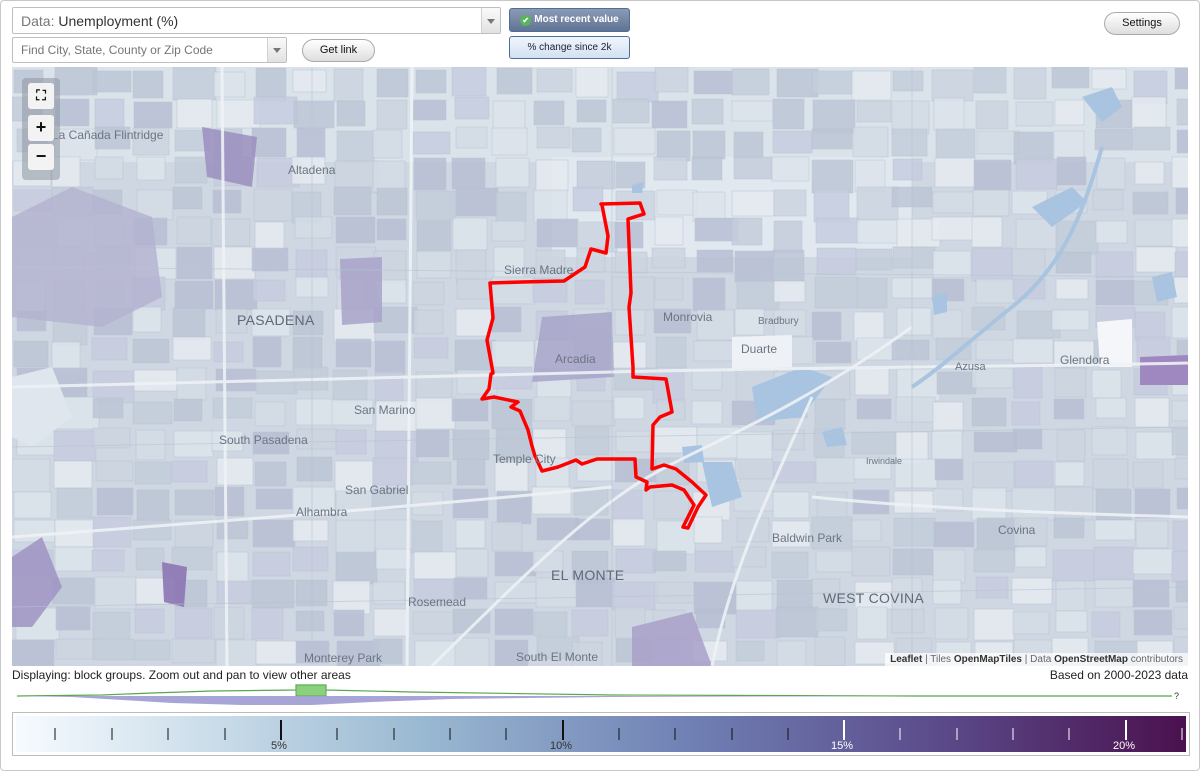 Image resolution: width=1200 pixels, height=771 pixels. What do you see at coordinates (987, 659) in the screenshot?
I see `openmaptiles-link: OpenMapTiles` at bounding box center [987, 659].